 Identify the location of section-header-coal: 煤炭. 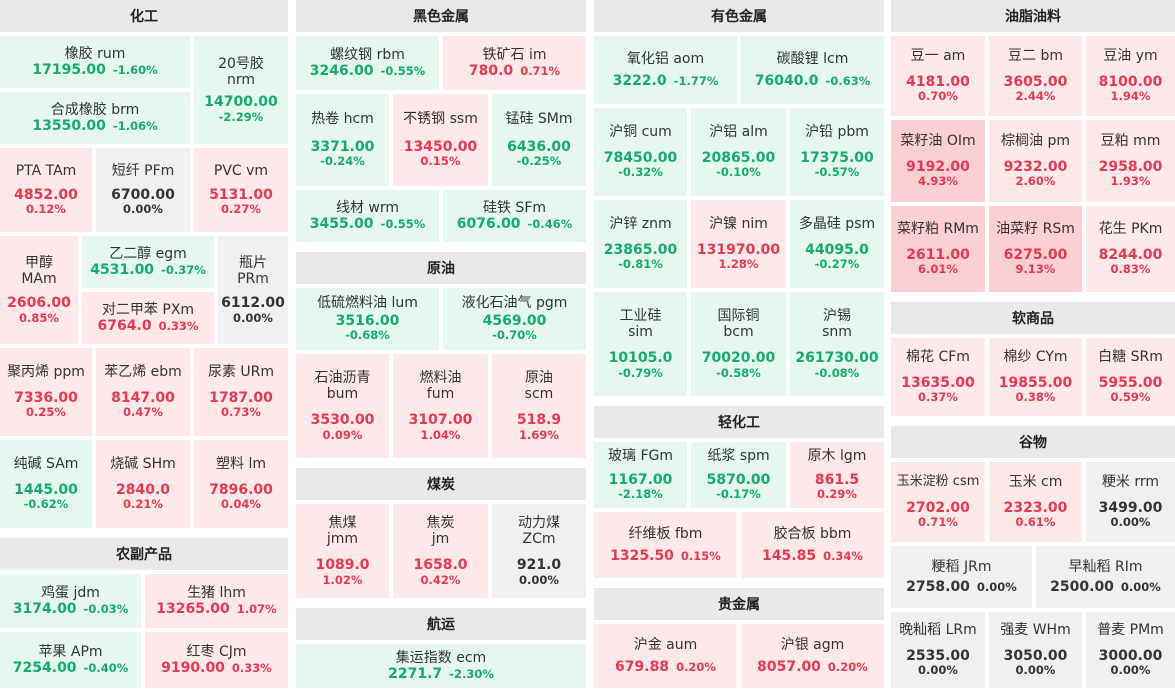
(441, 484).